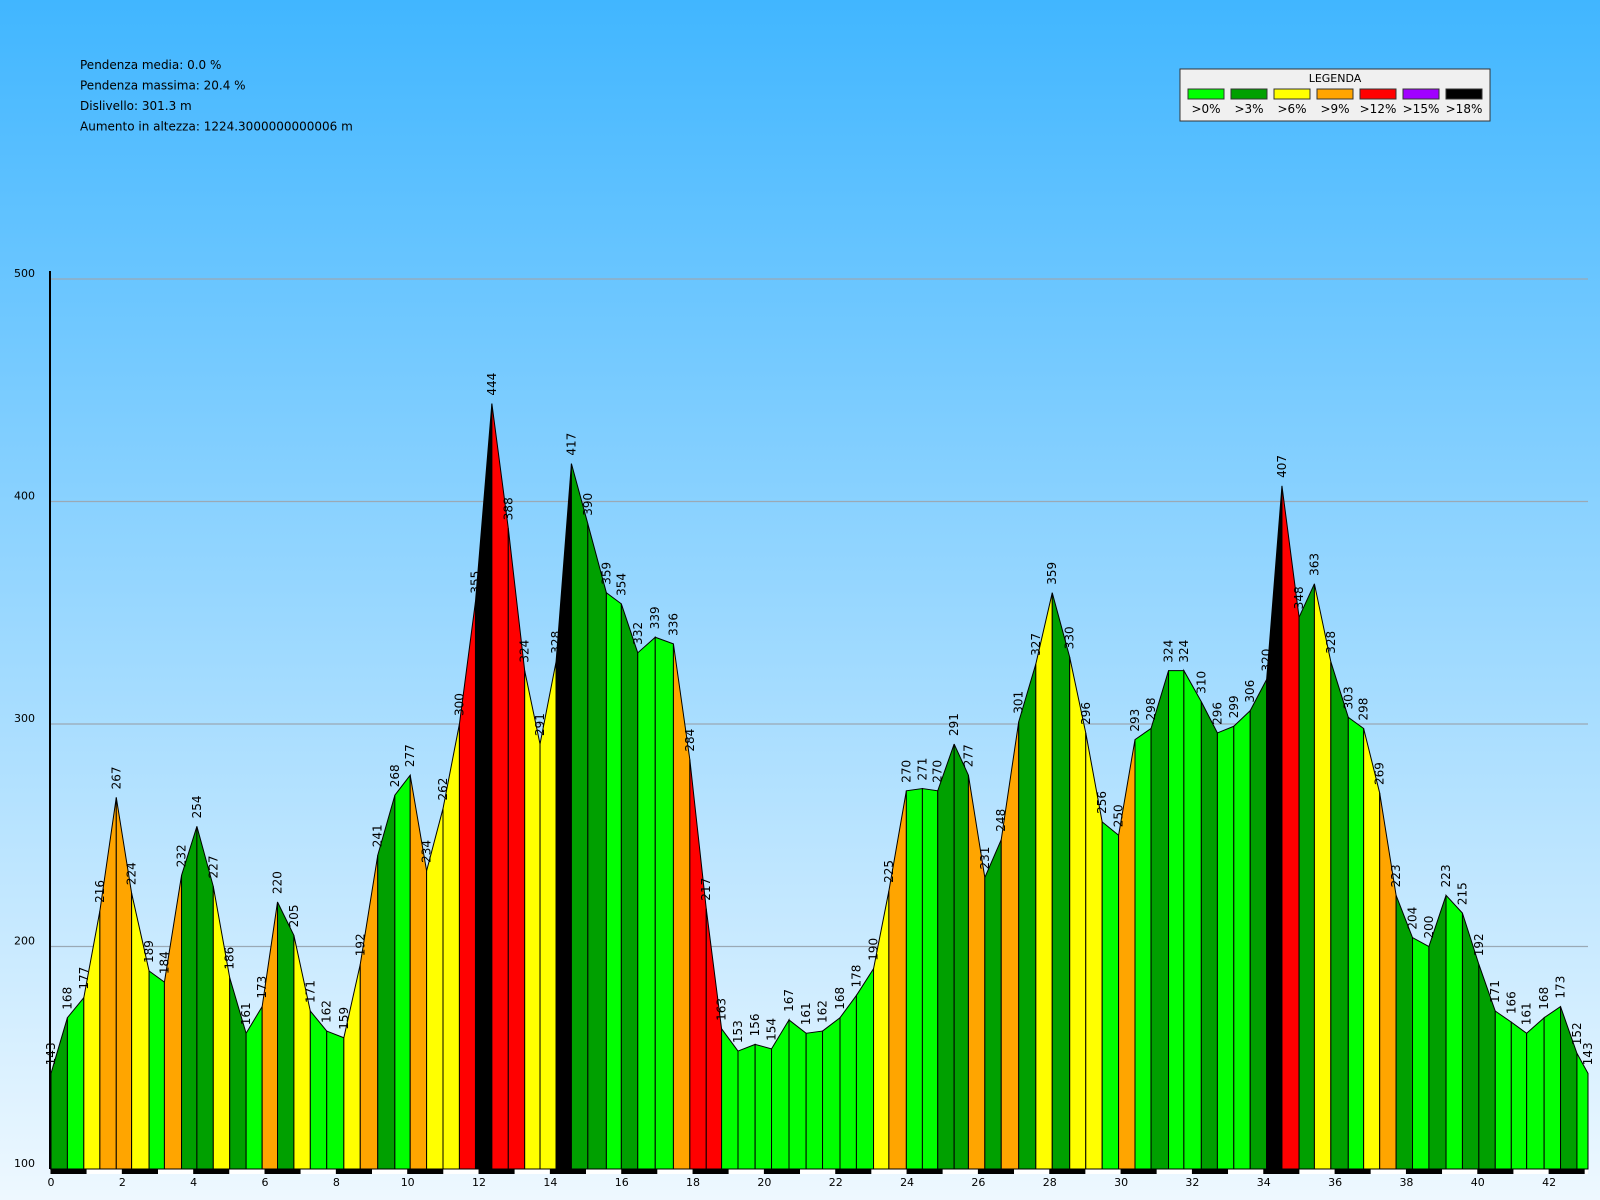 This screenshot has height=1200, width=1600. What do you see at coordinates (856, 976) in the screenshot?
I see `value-label: 178` at bounding box center [856, 976].